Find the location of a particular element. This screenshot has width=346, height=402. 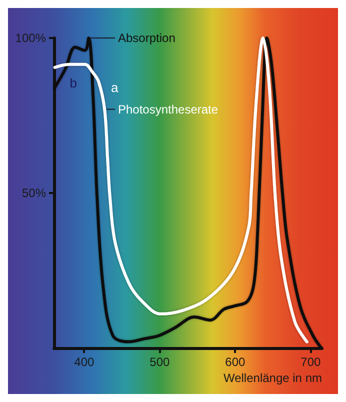

x-tick-label: 500 is located at coordinates (160, 362).